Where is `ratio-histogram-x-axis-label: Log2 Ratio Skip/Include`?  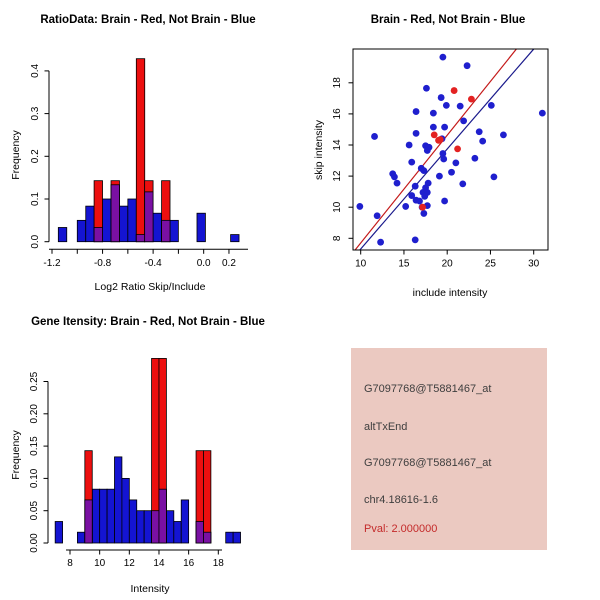
ratio-histogram-x-axis-label: Log2 Ratio Skip/Include is located at coordinates (150, 287).